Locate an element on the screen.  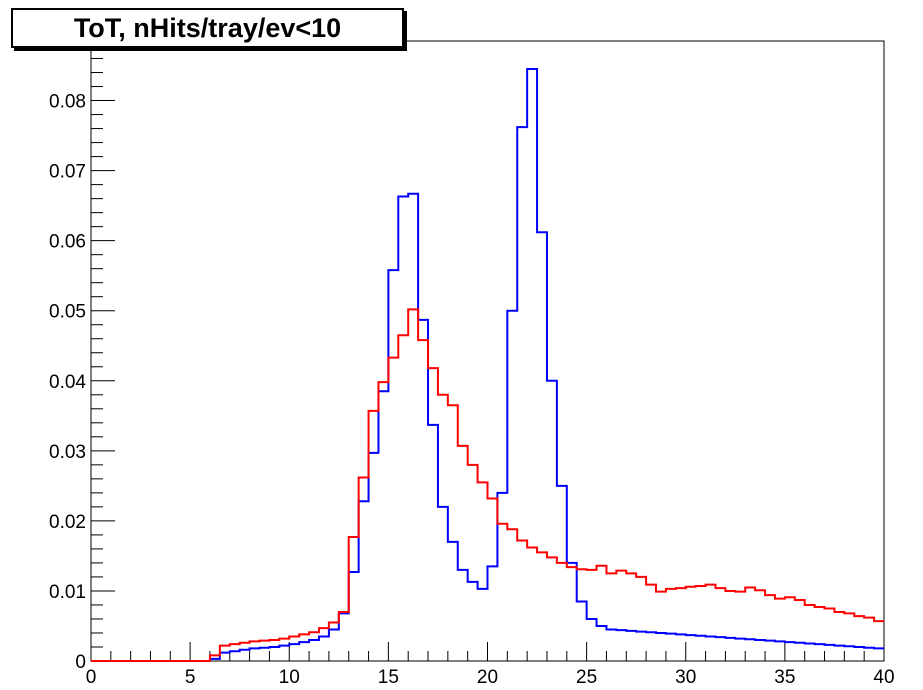
y-tick-label: 0.01 is located at coordinates (67, 592).